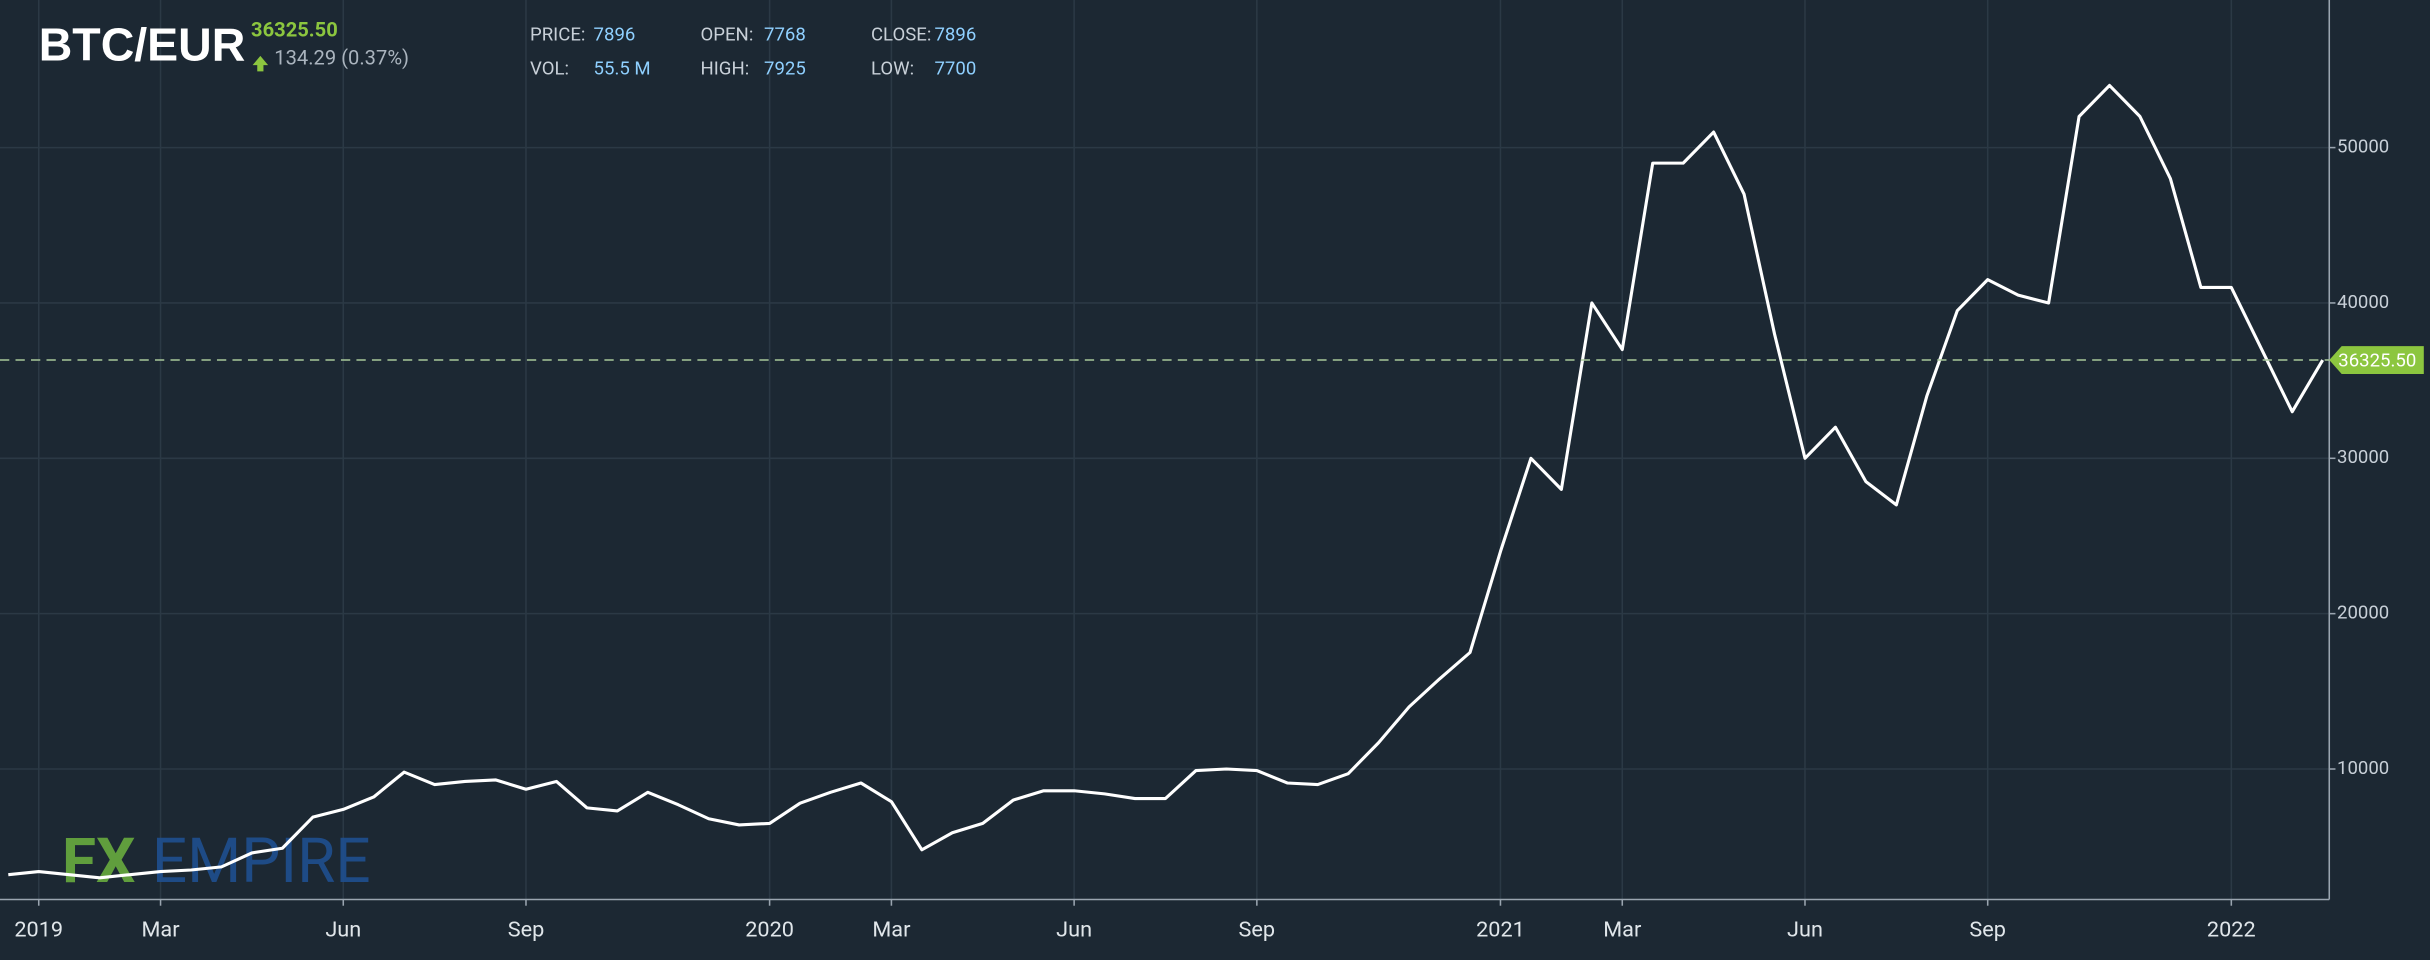 This screenshot has width=2430, height=960. I want to click on stat-label: OPEN:, so click(726, 35).